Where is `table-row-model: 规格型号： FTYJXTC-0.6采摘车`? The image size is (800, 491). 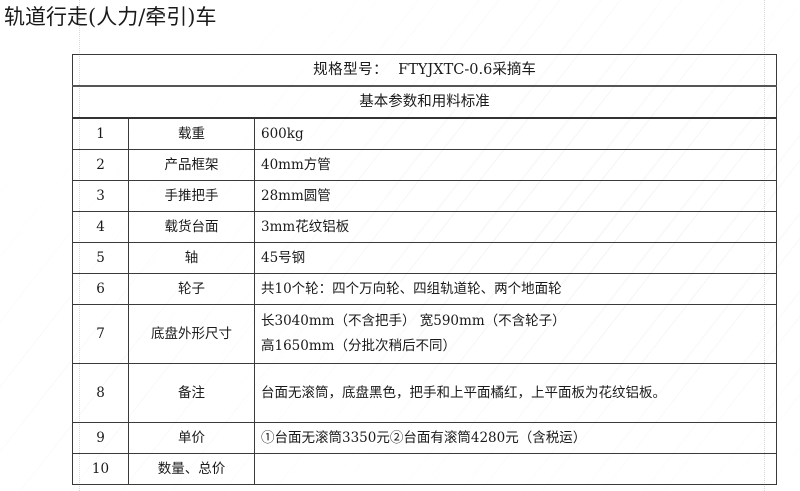 table-row-model: 规格型号： FTYJXTC-0.6采摘车 is located at coordinates (424, 70).